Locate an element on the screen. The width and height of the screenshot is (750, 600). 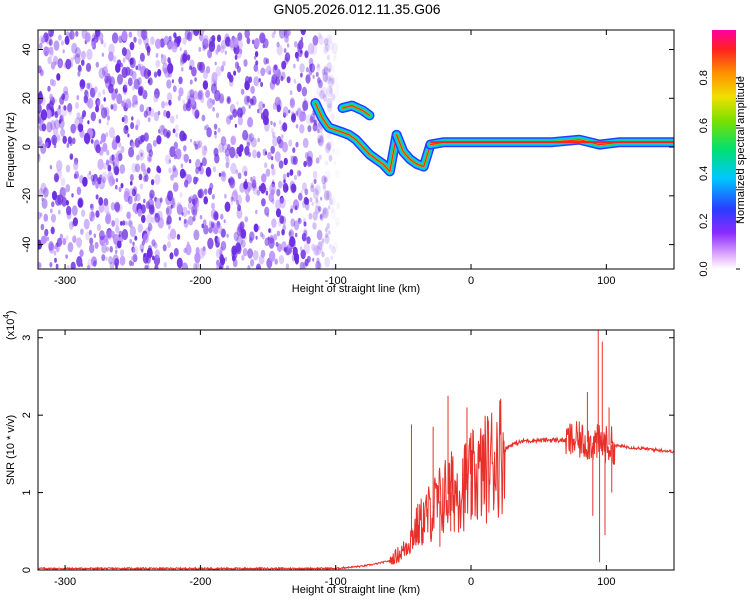
scale-factor-close: ) is located at coordinates (11, 312).